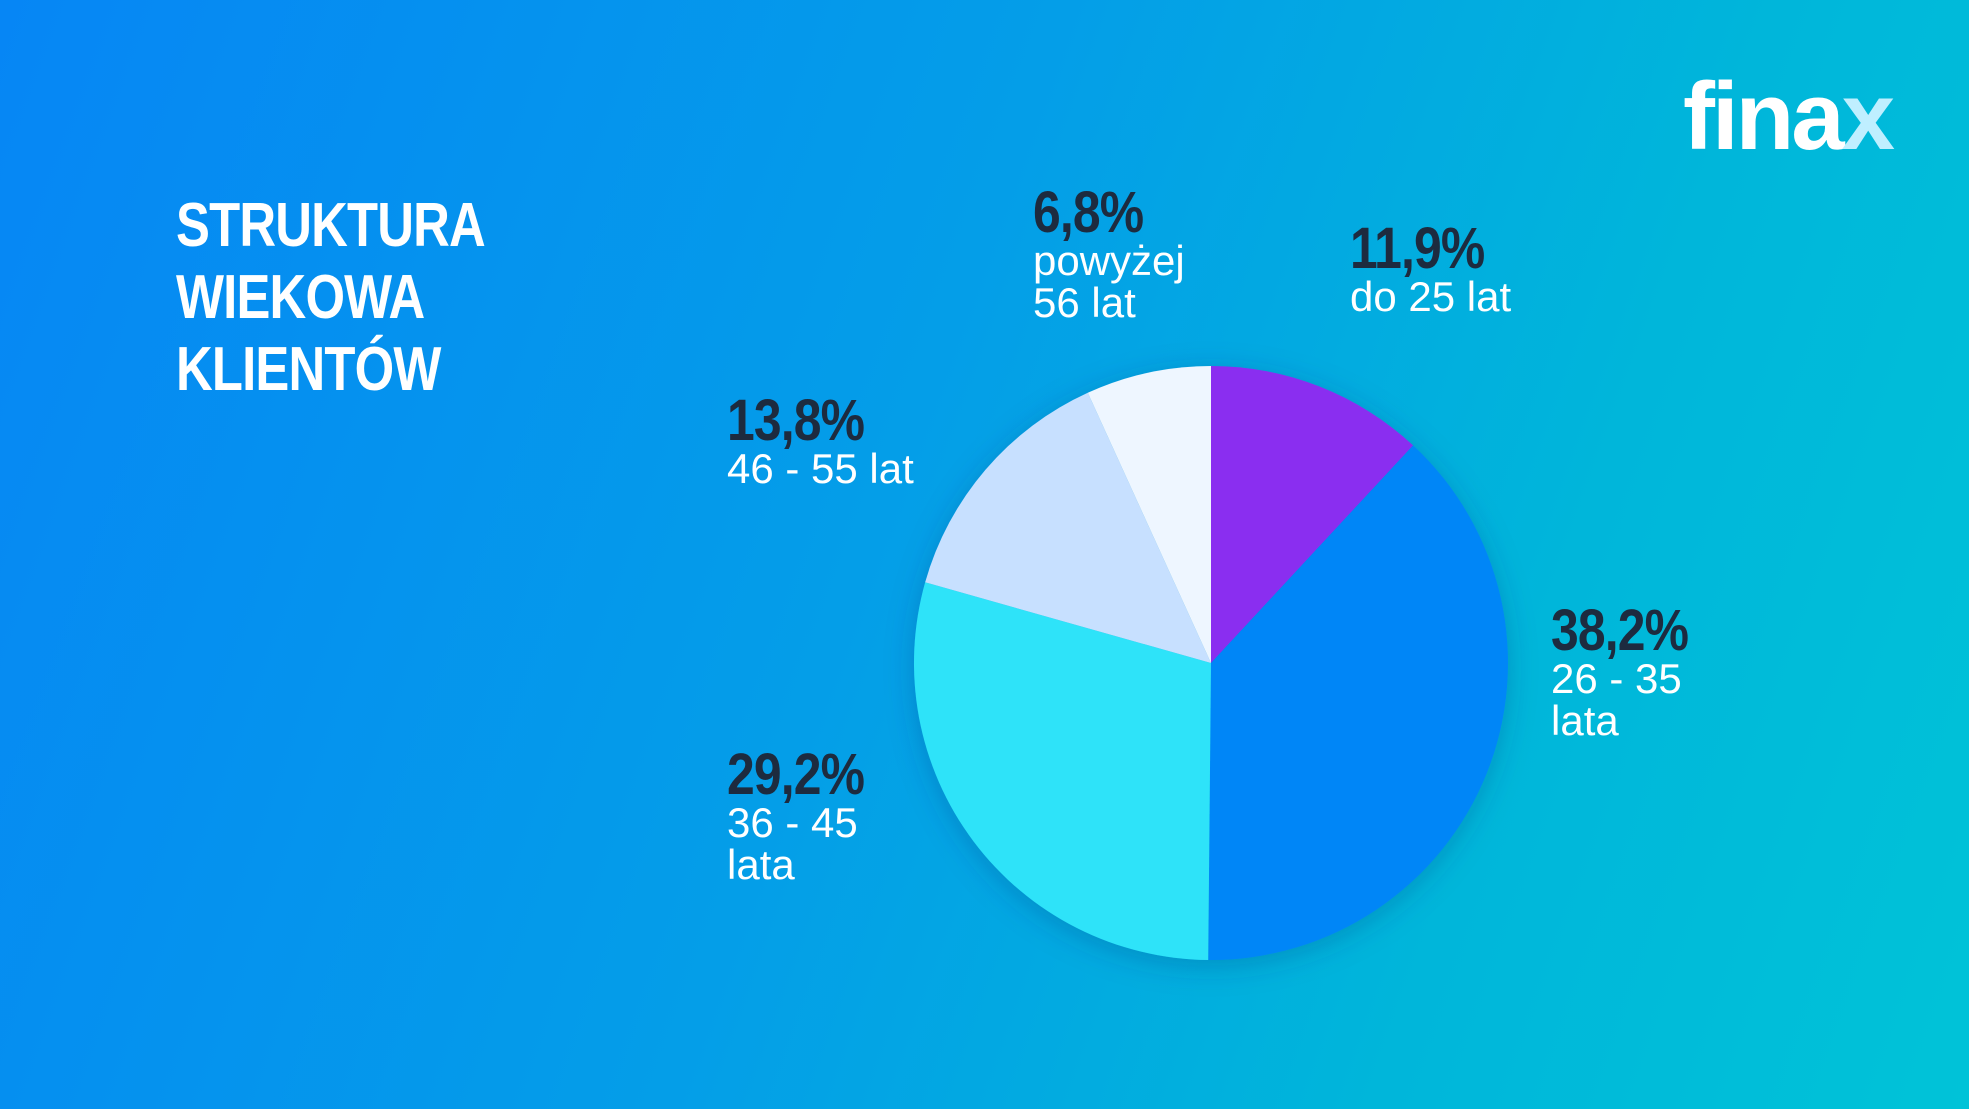  Describe the element at coordinates (1868, 116) in the screenshot. I see `logo-accent: x` at that location.